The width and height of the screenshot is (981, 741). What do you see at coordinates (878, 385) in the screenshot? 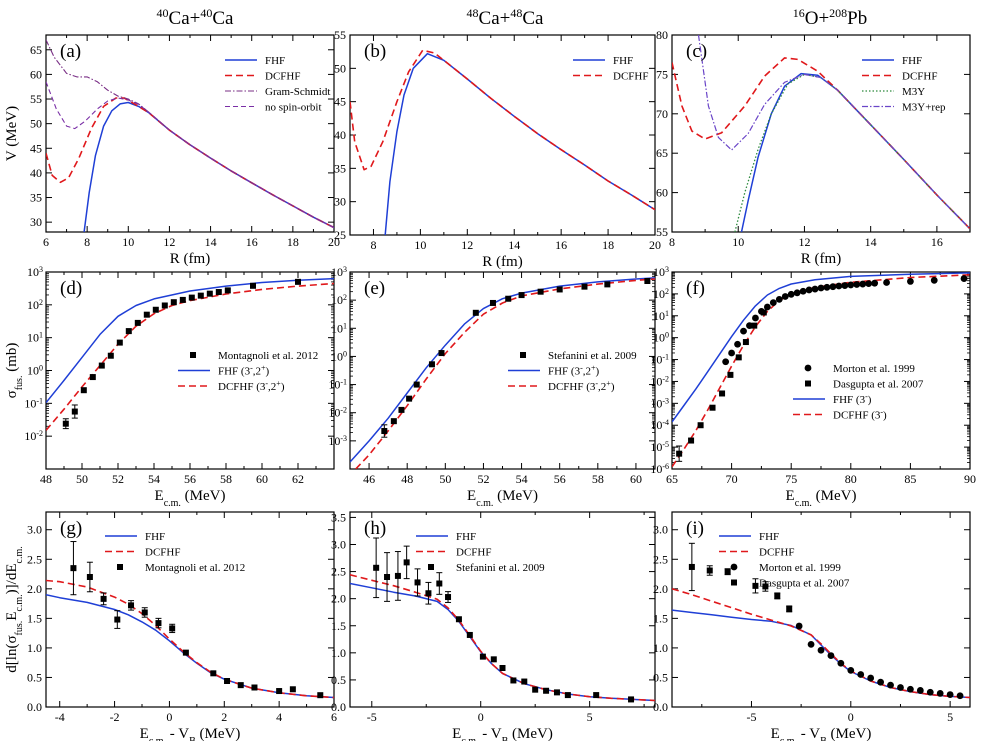
I see `label-text: Dasgupta et al. 2007` at bounding box center [878, 385].